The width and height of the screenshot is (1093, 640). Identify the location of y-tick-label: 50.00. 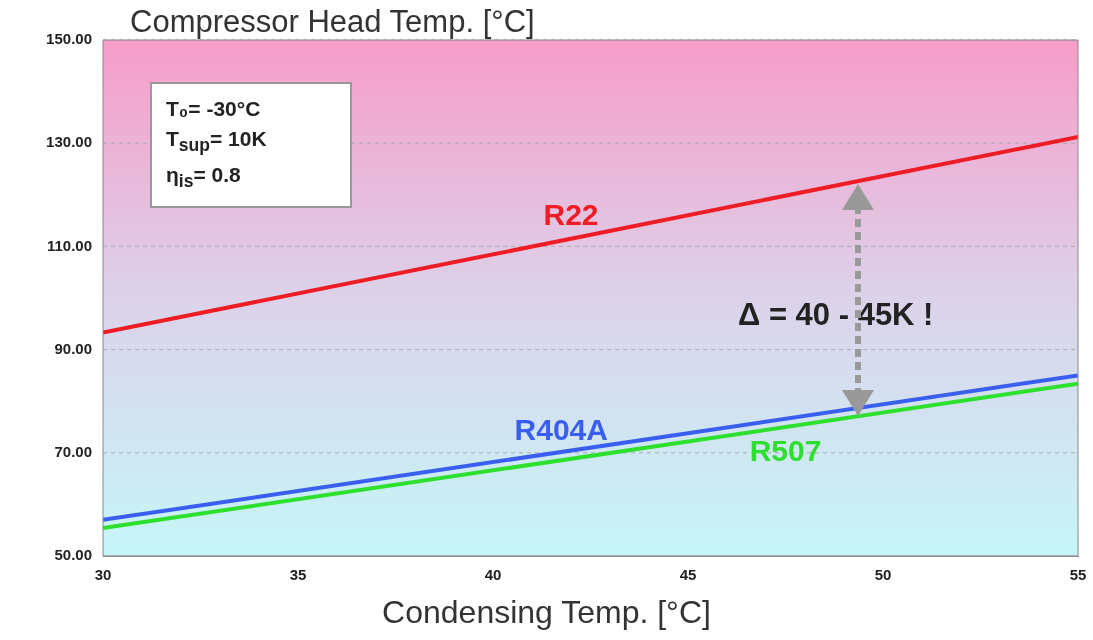
(73, 555).